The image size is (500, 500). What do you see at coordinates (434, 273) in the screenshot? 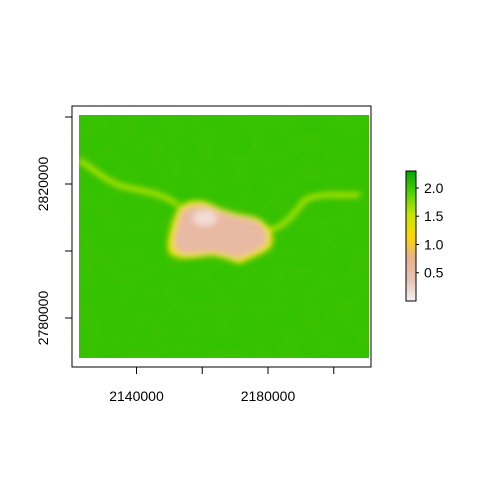
I see `colorbar-label: 0.5` at bounding box center [434, 273].